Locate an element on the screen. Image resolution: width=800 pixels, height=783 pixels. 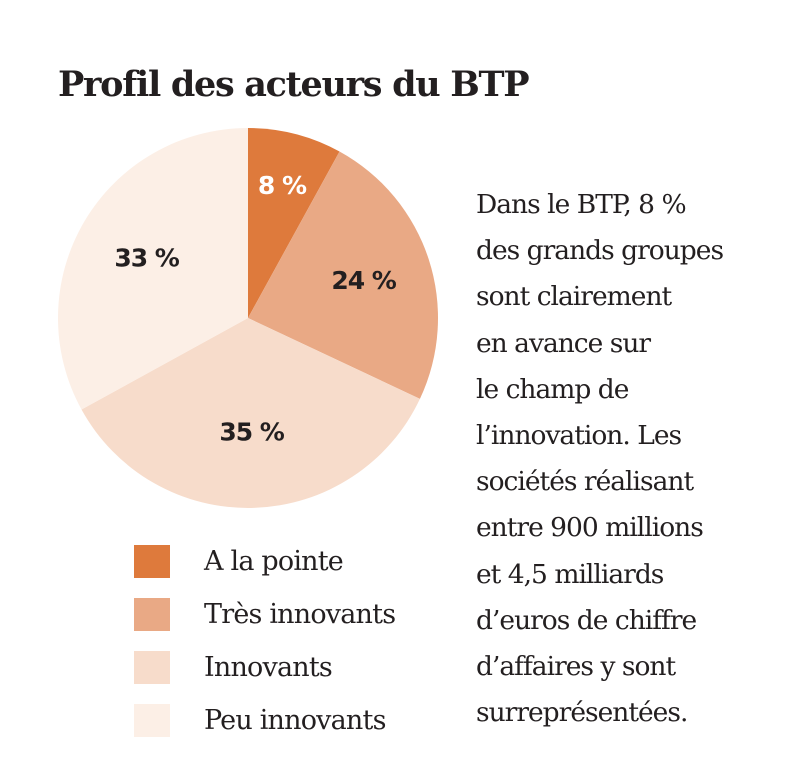
legend-item-peu-innovants: Peu innovants is located at coordinates (264, 720).